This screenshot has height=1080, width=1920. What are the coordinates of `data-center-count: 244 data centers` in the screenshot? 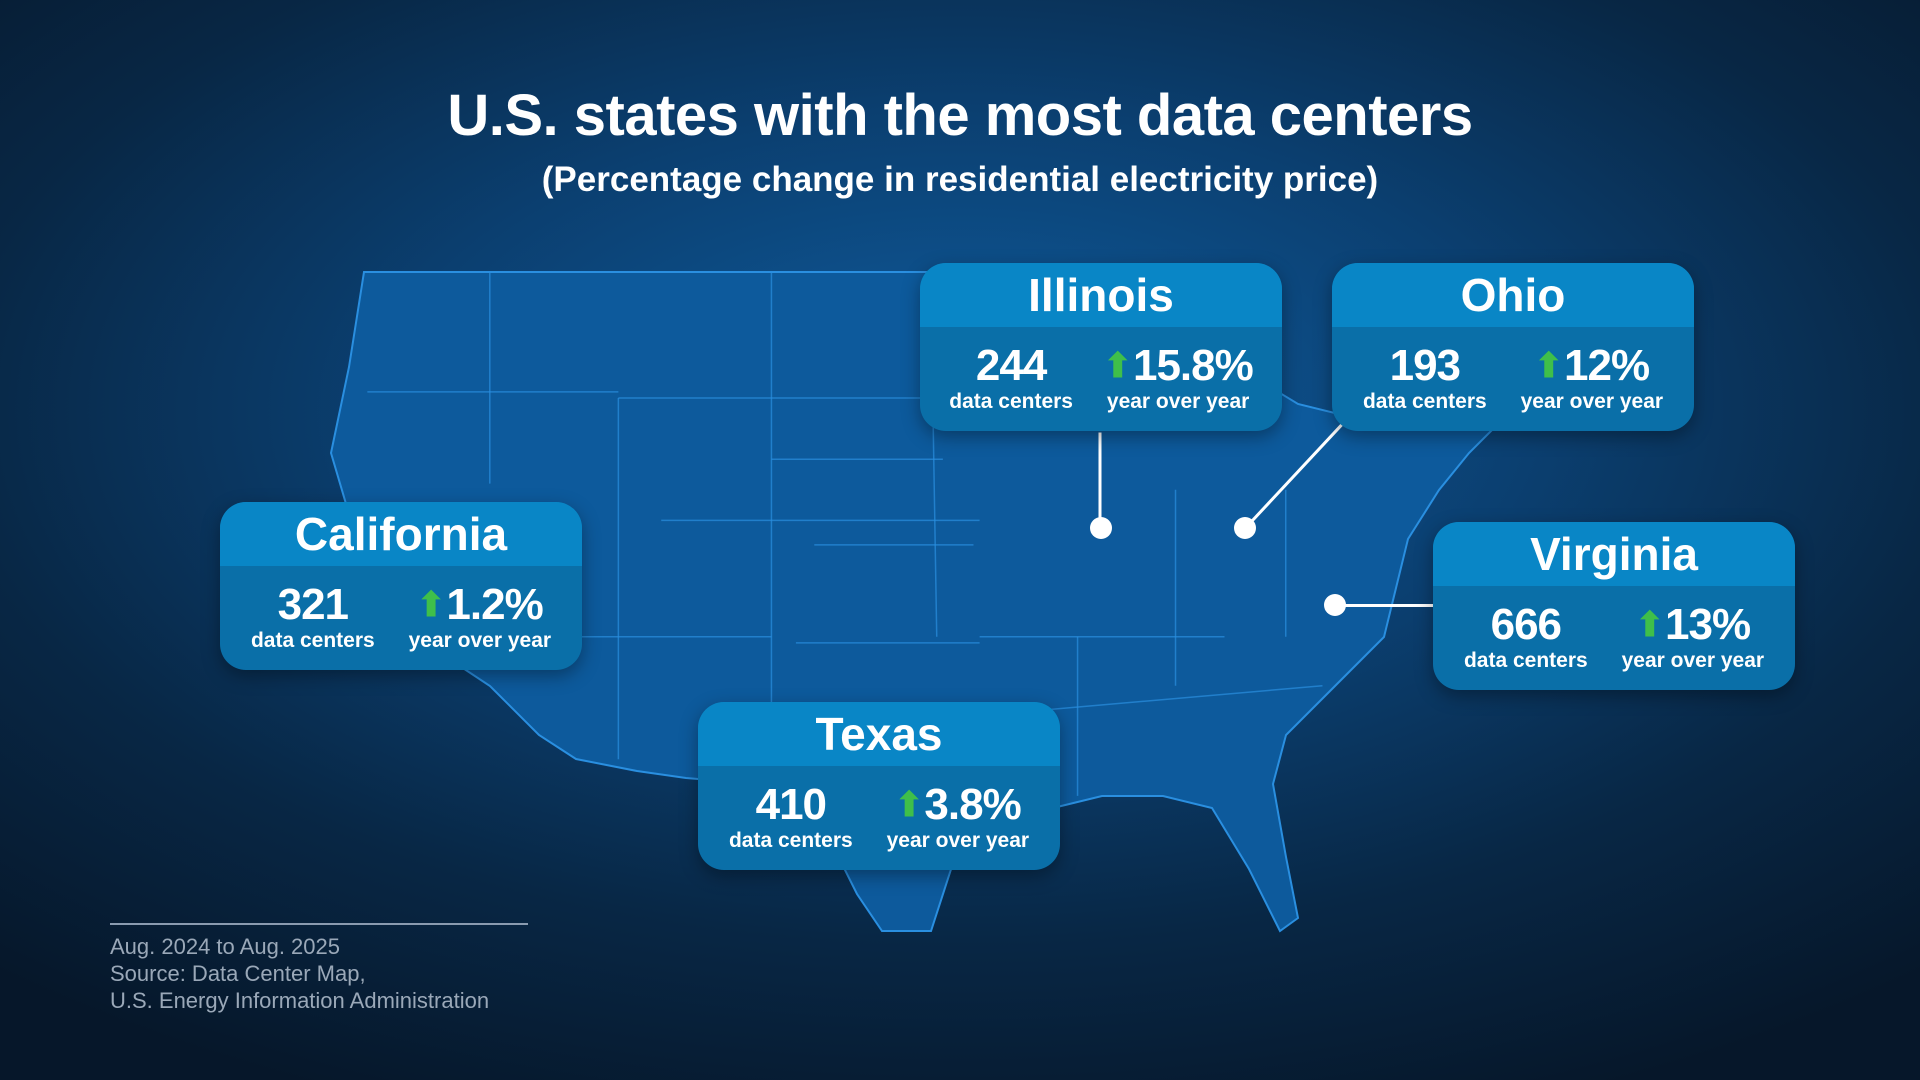 It's located at (1011, 379).